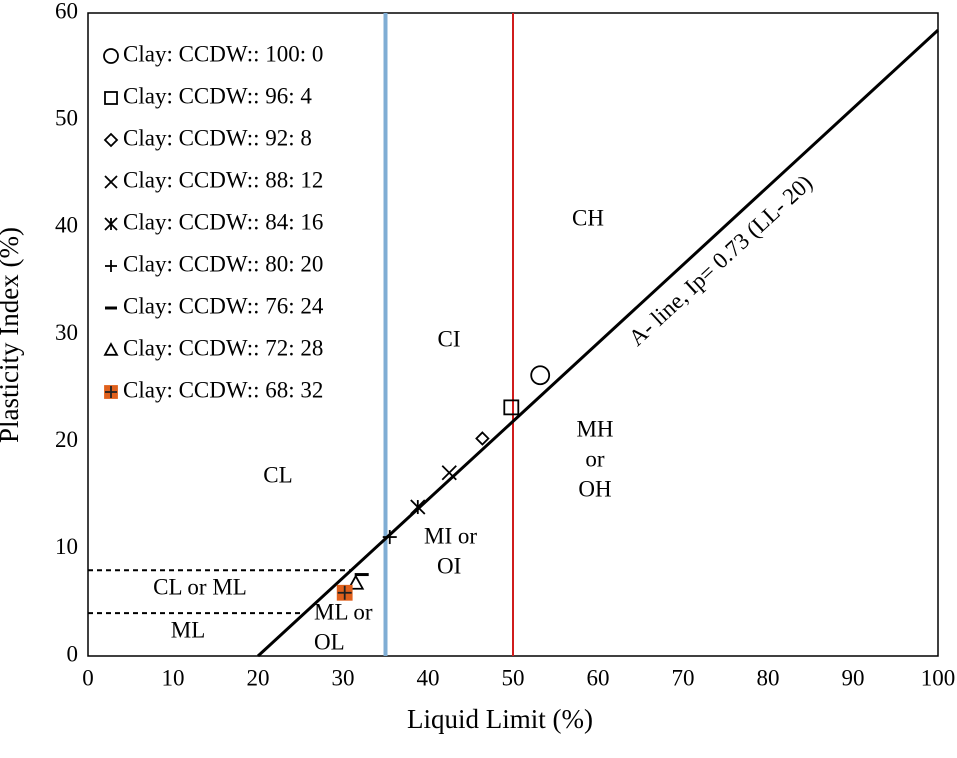 Image resolution: width=957 pixels, height=758 pixels. Describe the element at coordinates (938, 677) in the screenshot. I see `x-tick-label: 100` at that location.